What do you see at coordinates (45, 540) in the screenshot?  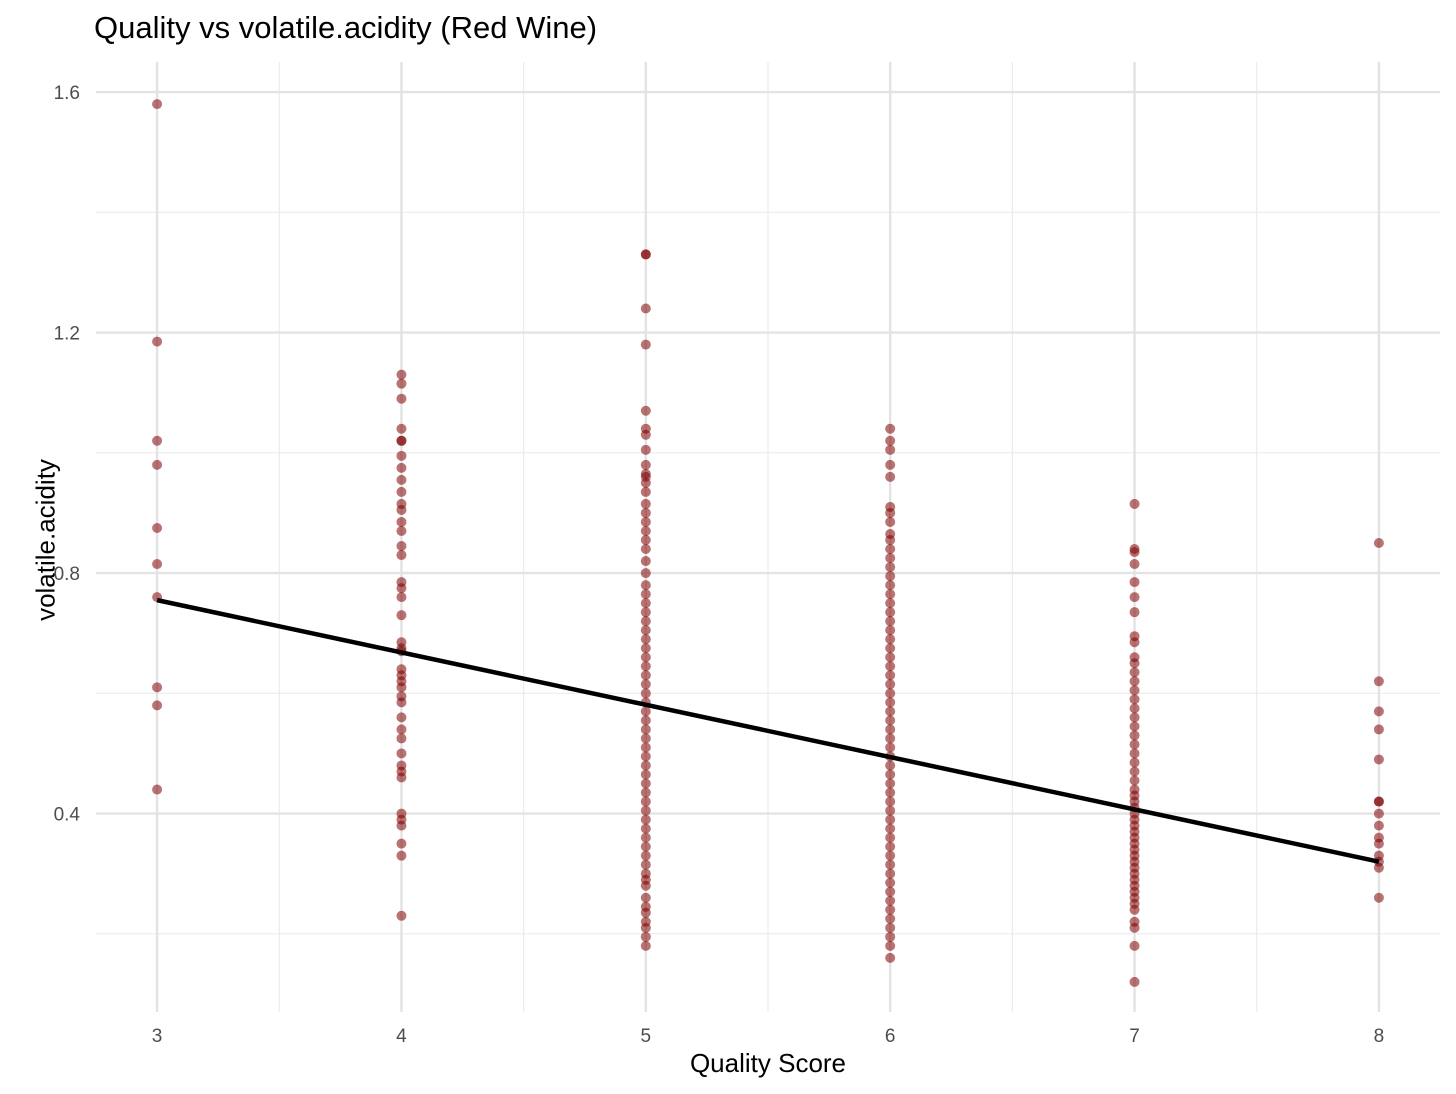 I see `y-axis-title: volatile.acidity` at bounding box center [45, 540].